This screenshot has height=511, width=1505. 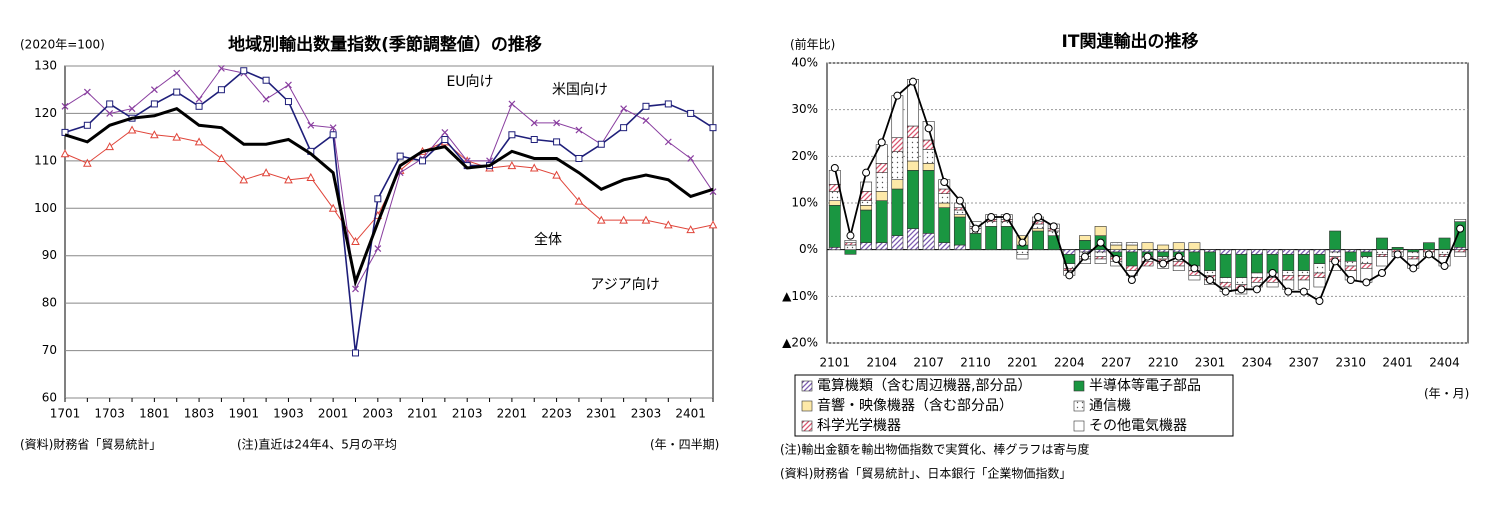 What do you see at coordinates (243, 414) in the screenshot?
I see `x-tick-label: 1901` at bounding box center [243, 414].